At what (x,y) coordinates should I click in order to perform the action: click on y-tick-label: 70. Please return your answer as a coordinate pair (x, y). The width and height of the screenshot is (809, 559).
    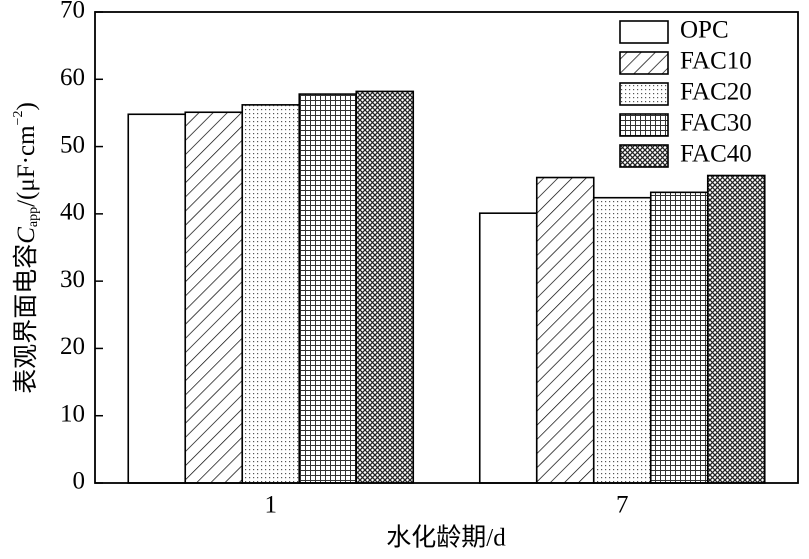
    Looking at the image, I should click on (72, 12).